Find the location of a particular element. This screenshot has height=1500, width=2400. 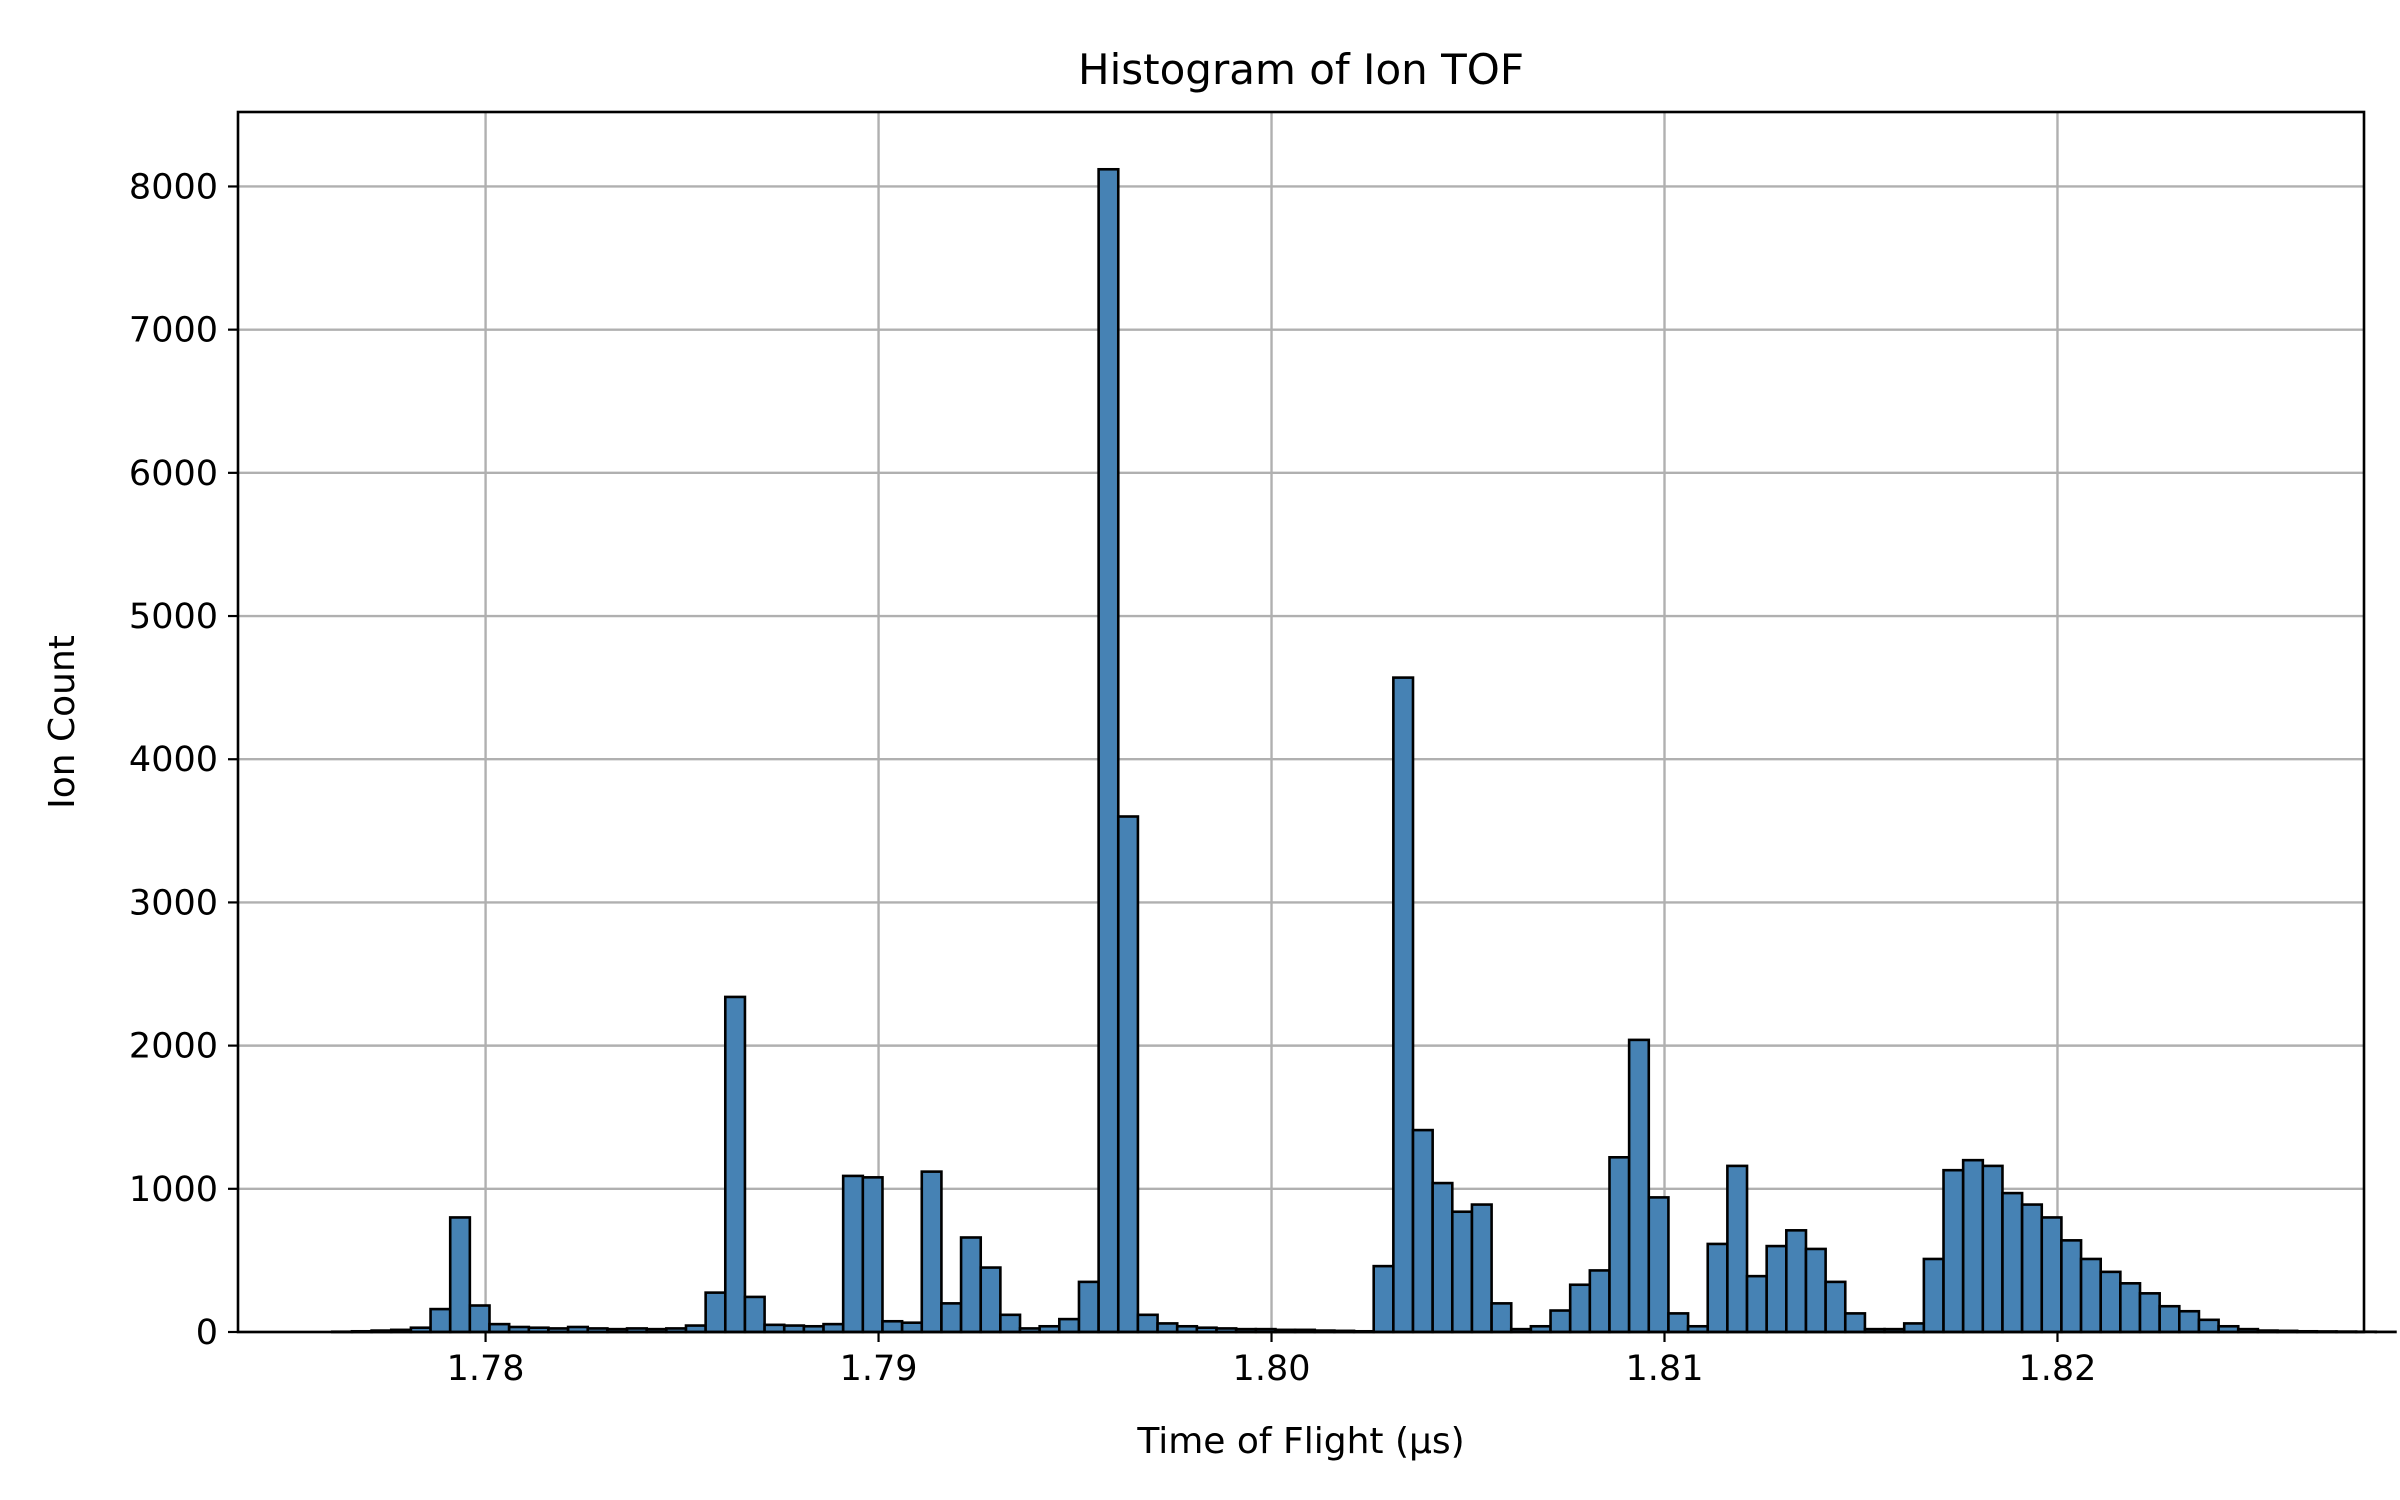

x-axis-label: Time of Flight (µs) is located at coordinates (1300, 1441).